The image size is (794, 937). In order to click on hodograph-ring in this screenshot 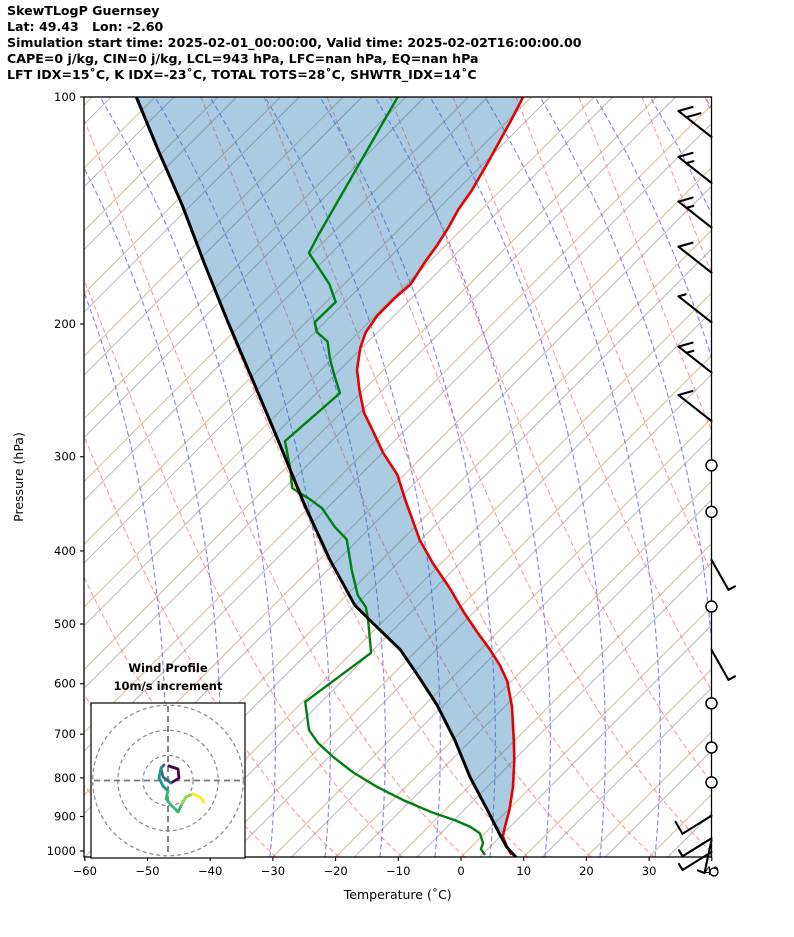, I will do `click(168, 780)`.